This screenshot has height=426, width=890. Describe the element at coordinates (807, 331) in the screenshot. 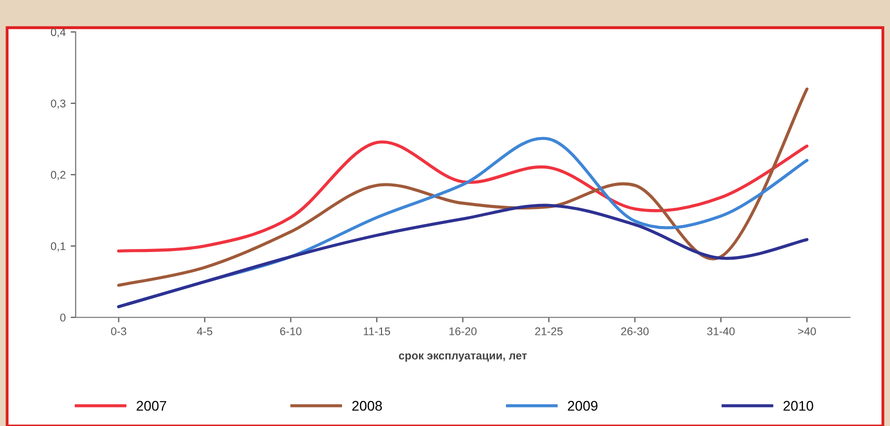

I see `x-tick-label: >40` at that location.